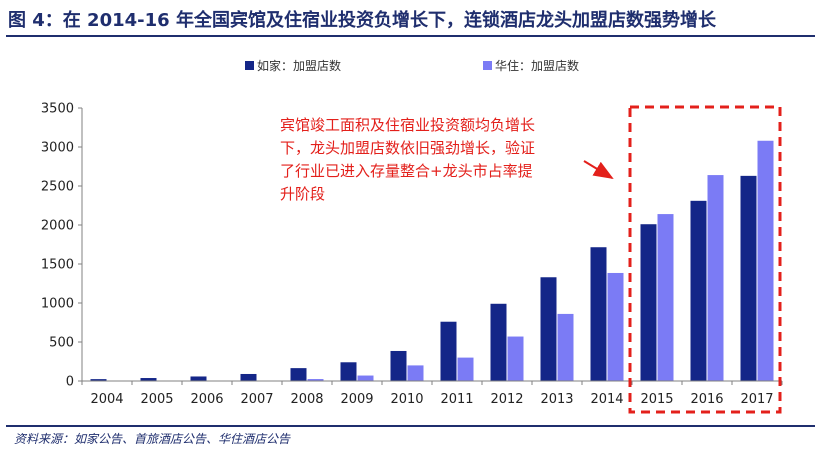  I want to click on x-tick-label: 2013, so click(556, 399).